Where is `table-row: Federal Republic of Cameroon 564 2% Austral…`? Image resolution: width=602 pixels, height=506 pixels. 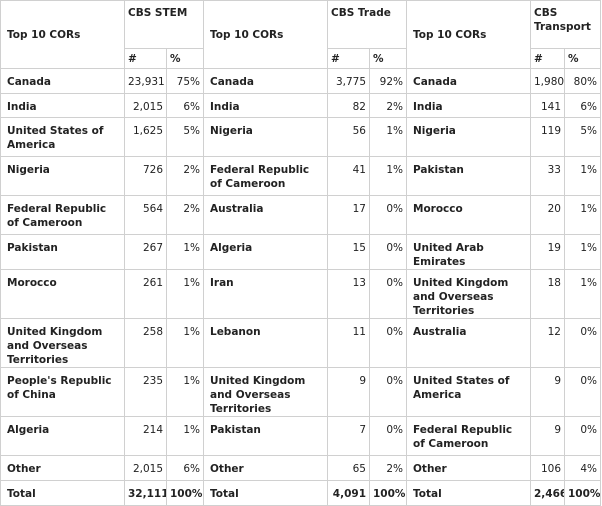 table-row: Federal Republic of Cameroon 564 2% Austral… is located at coordinates (301, 215).